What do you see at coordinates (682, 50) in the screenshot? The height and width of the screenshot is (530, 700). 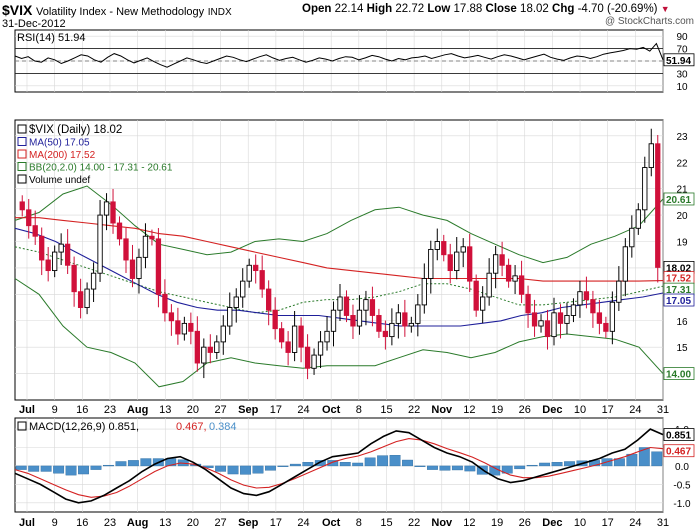 I see `rsi-y-tick: 70` at bounding box center [682, 50].